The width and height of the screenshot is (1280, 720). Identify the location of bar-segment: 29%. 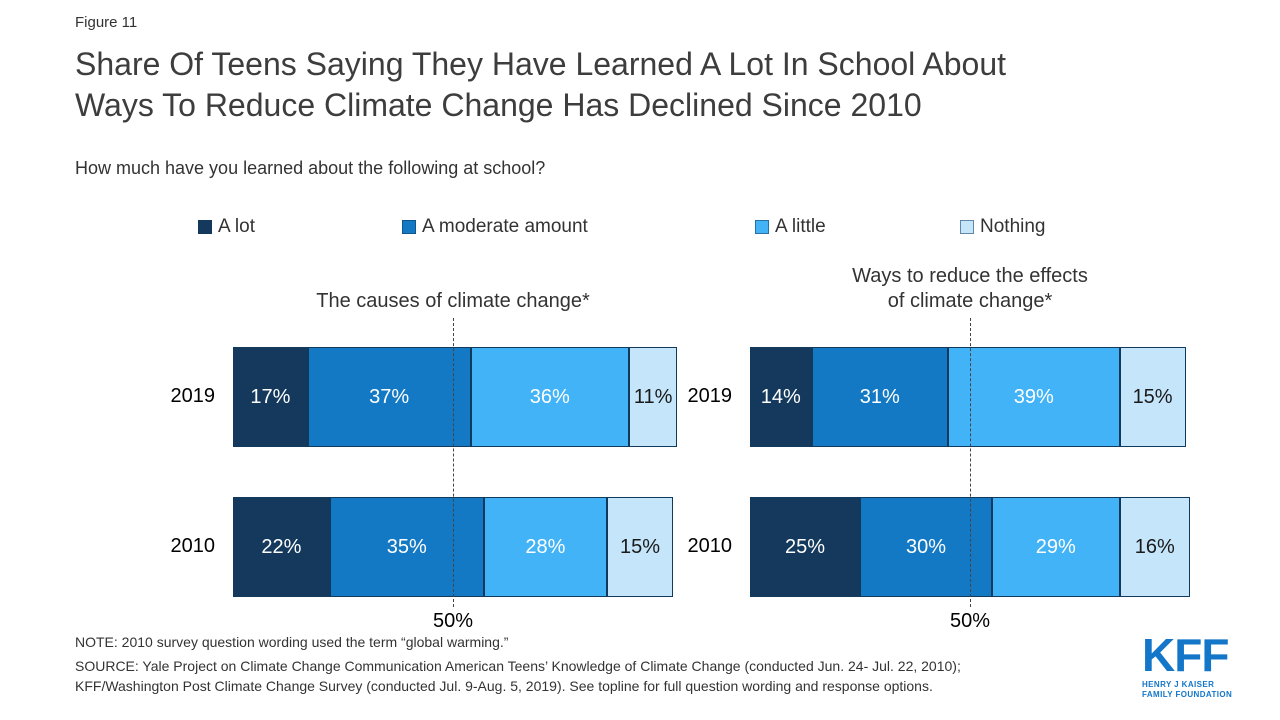
(1056, 547).